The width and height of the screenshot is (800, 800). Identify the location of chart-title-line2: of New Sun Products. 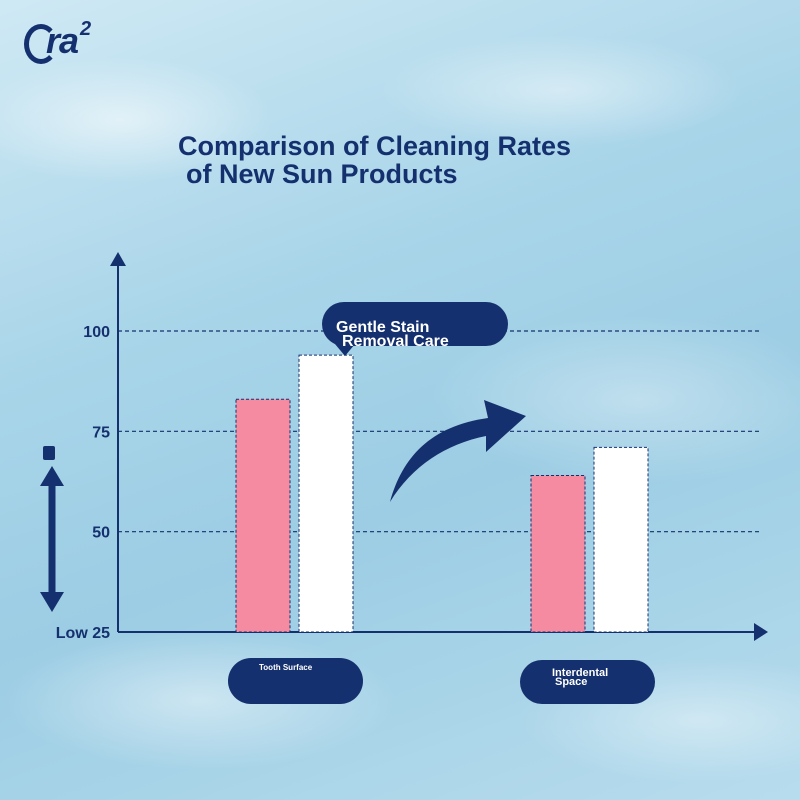
(322, 174).